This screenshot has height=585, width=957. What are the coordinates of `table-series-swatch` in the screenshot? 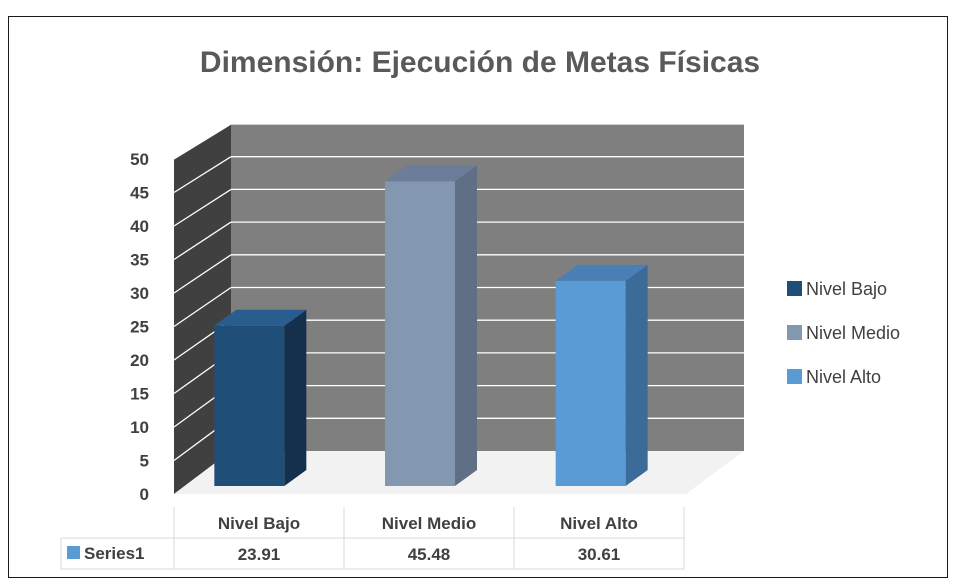 It's located at (73, 552).